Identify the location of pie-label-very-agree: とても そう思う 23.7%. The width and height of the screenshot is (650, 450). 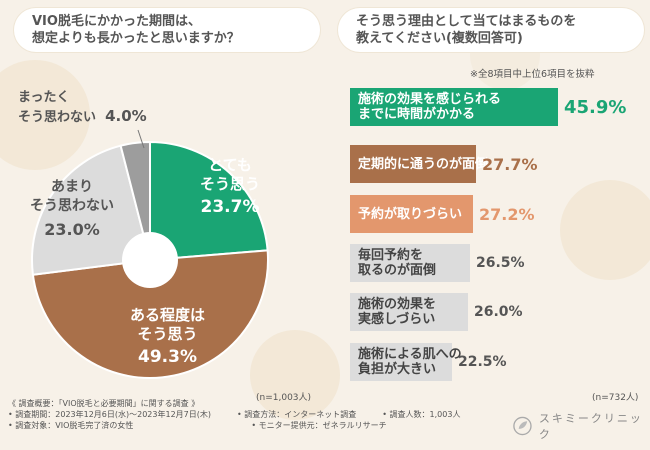
(230, 186).